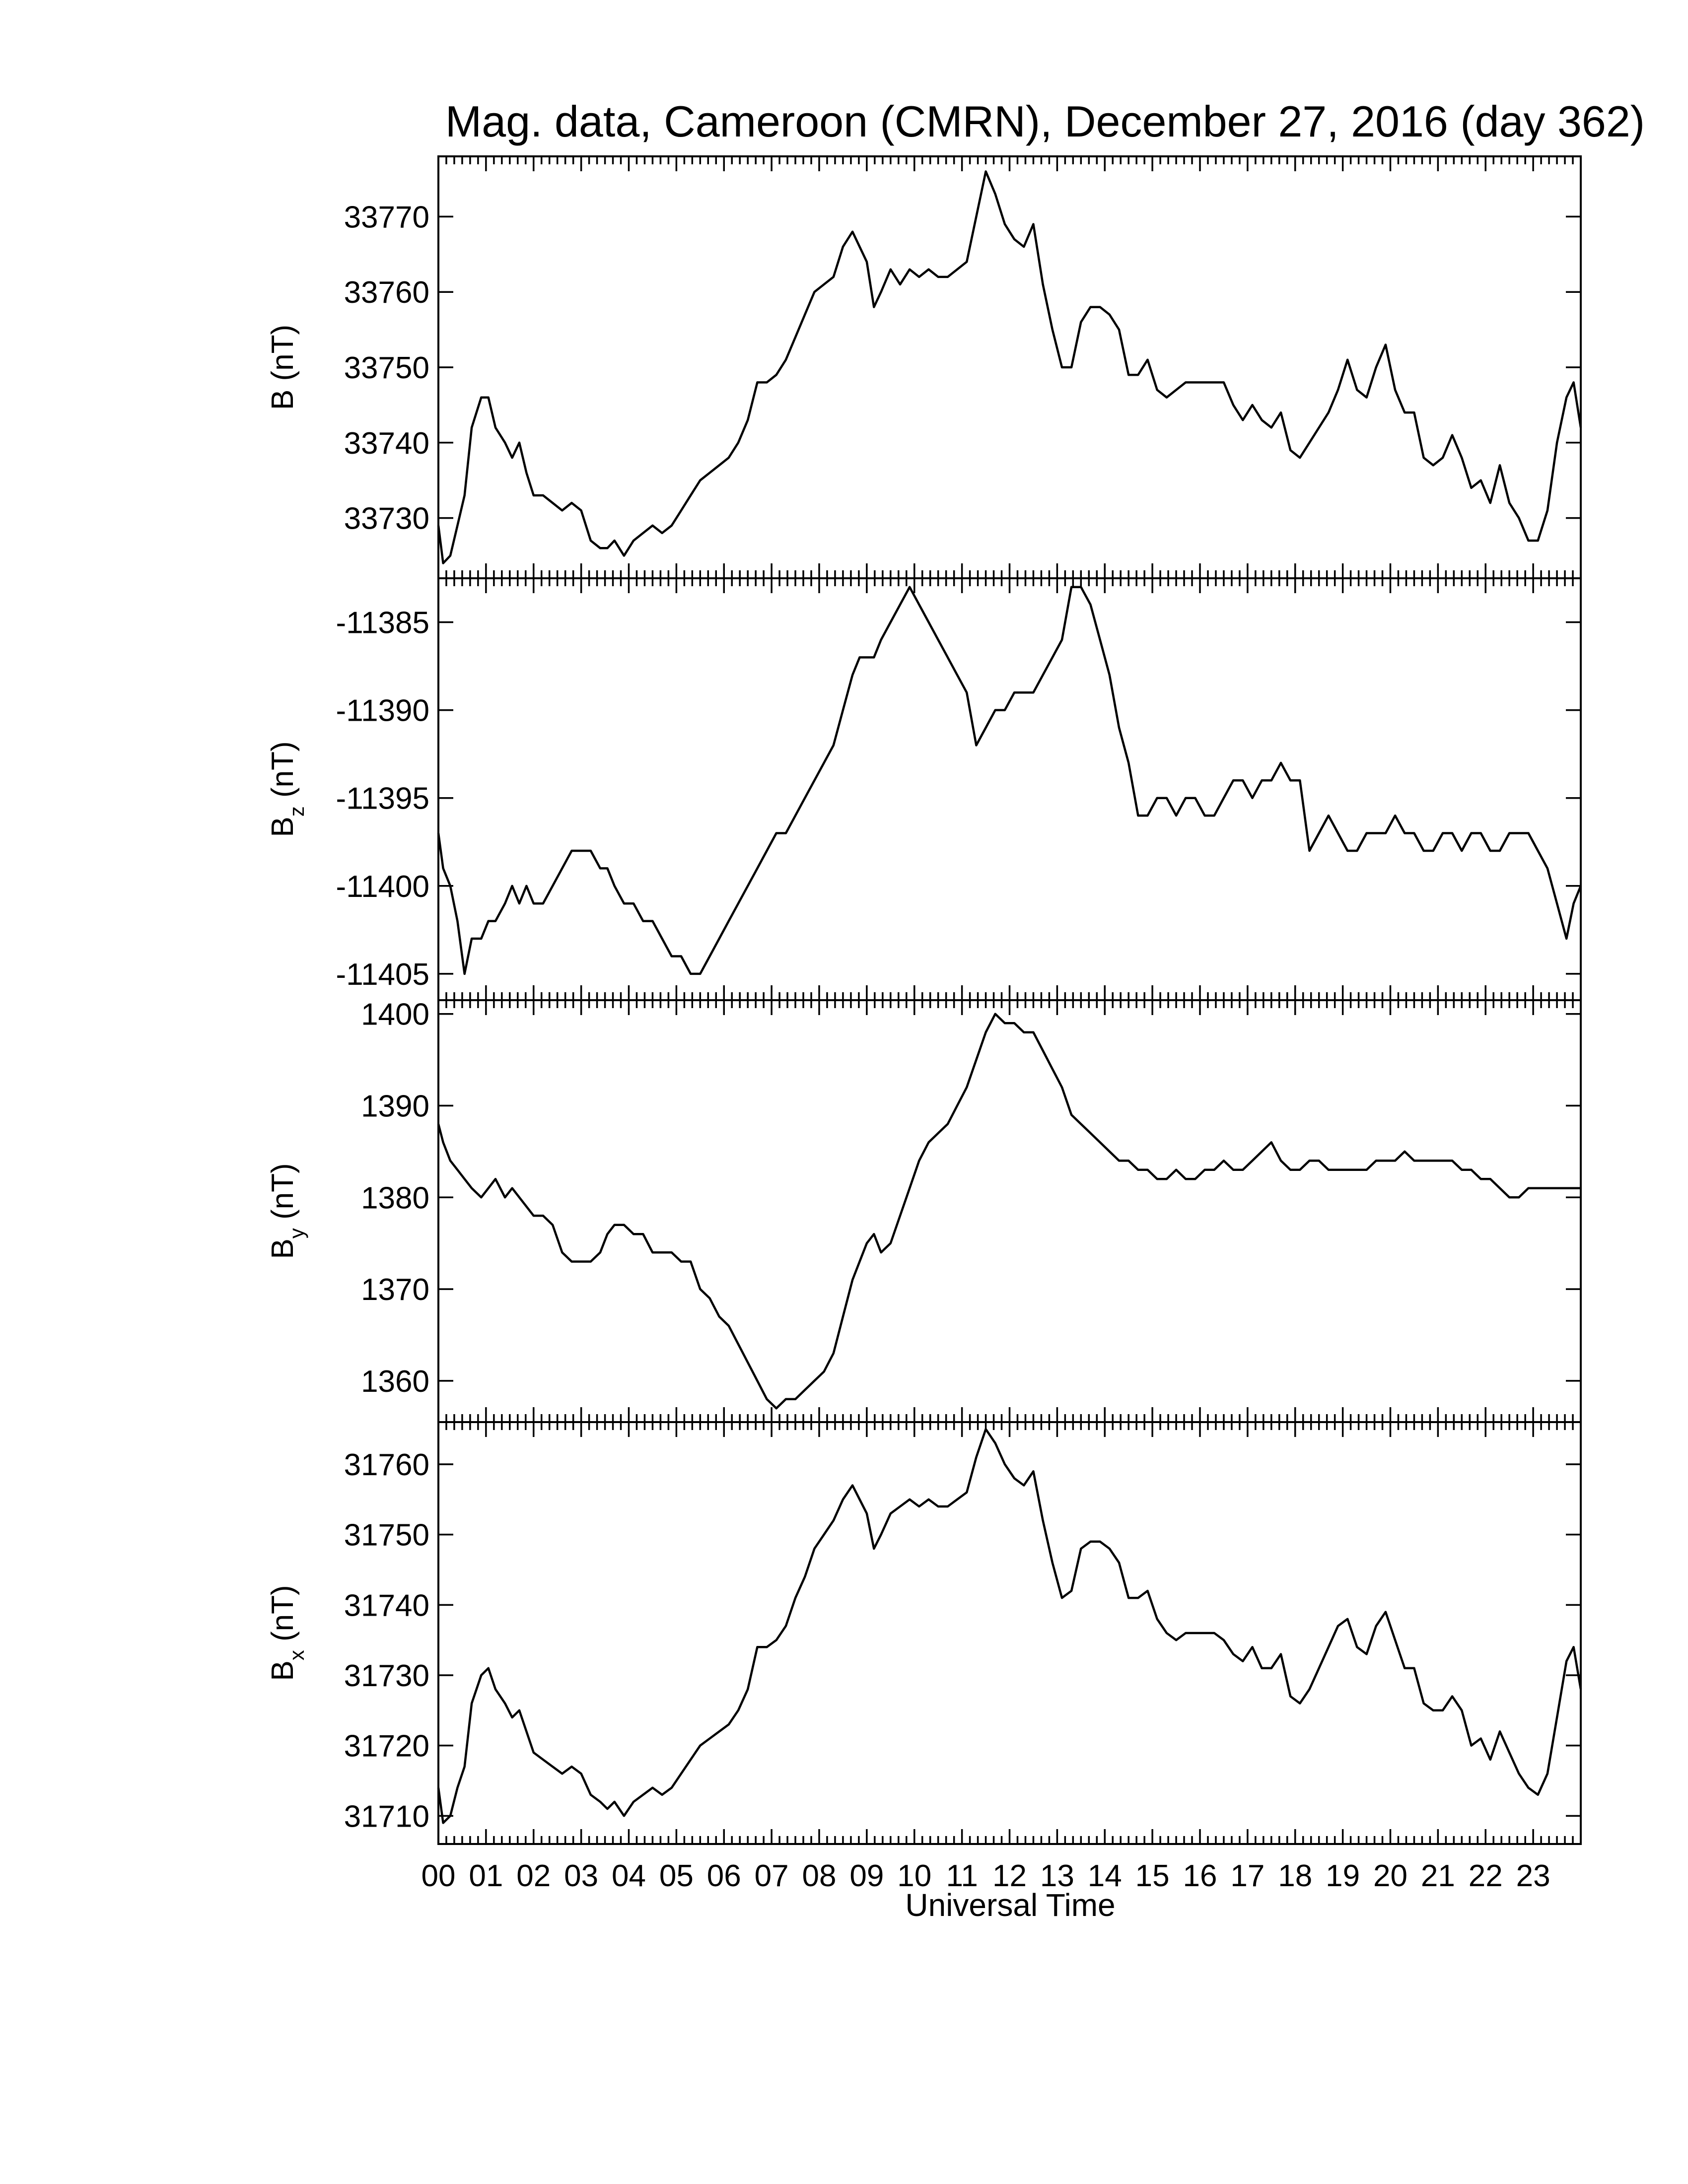 The image size is (1688, 2184). What do you see at coordinates (395, 1015) in the screenshot?
I see `y-tick-label: 1400` at bounding box center [395, 1015].